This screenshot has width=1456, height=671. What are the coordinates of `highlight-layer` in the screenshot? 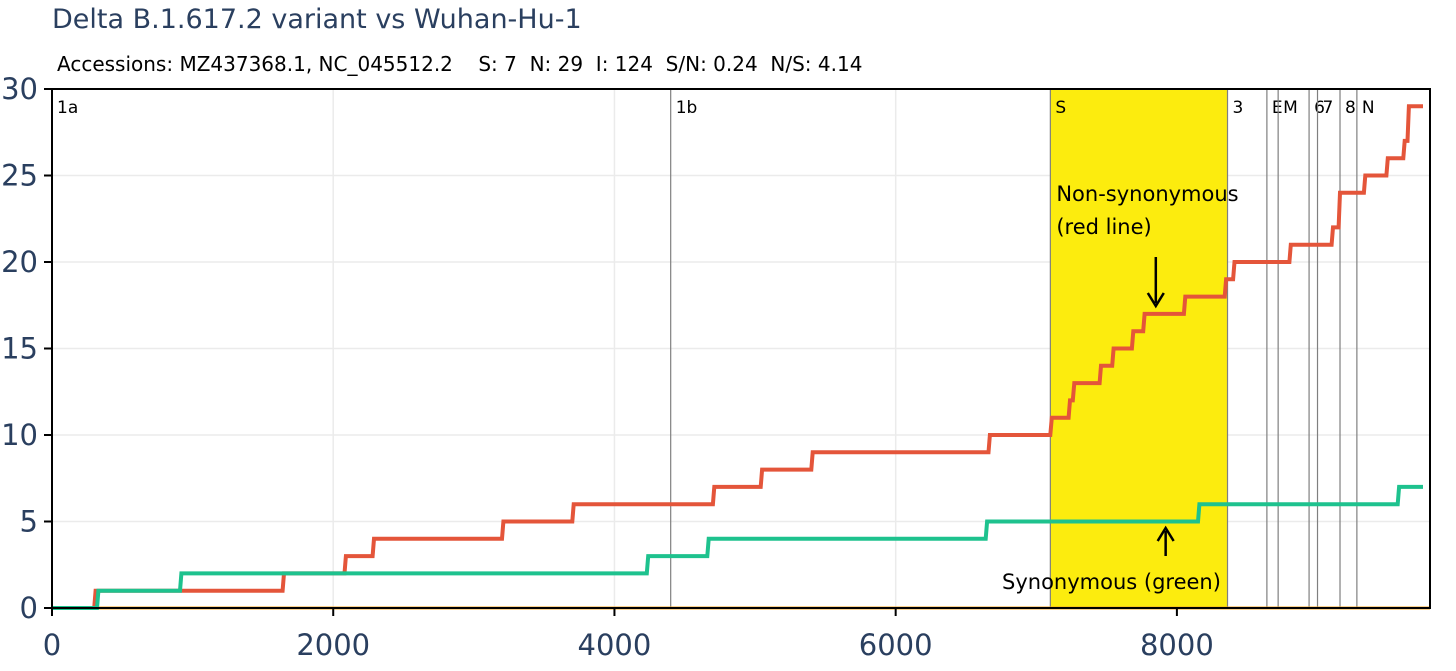 It's located at (1139, 348).